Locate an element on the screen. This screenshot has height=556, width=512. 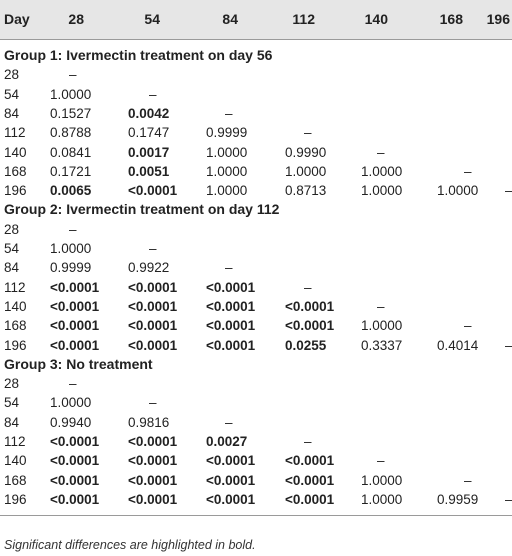
table-row: 84 0.9940 0.9816 – is located at coordinates (256, 422).